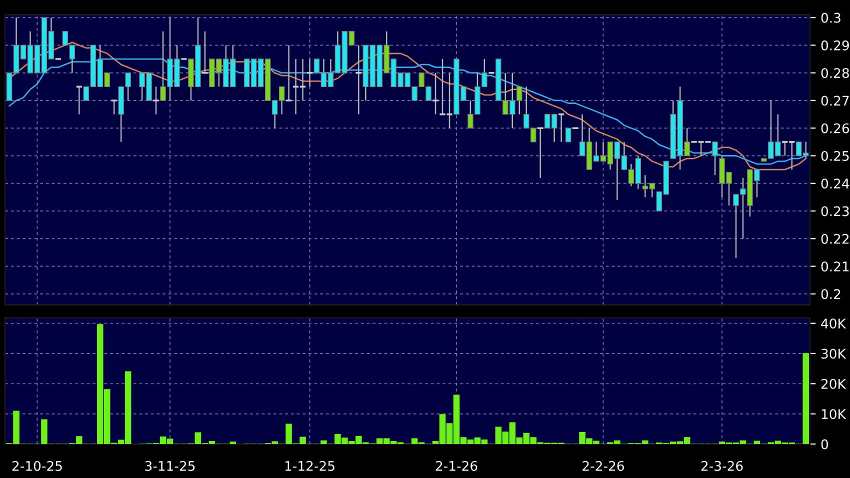 The height and width of the screenshot is (478, 850). I want to click on y-tick-label: 30K, so click(833, 353).